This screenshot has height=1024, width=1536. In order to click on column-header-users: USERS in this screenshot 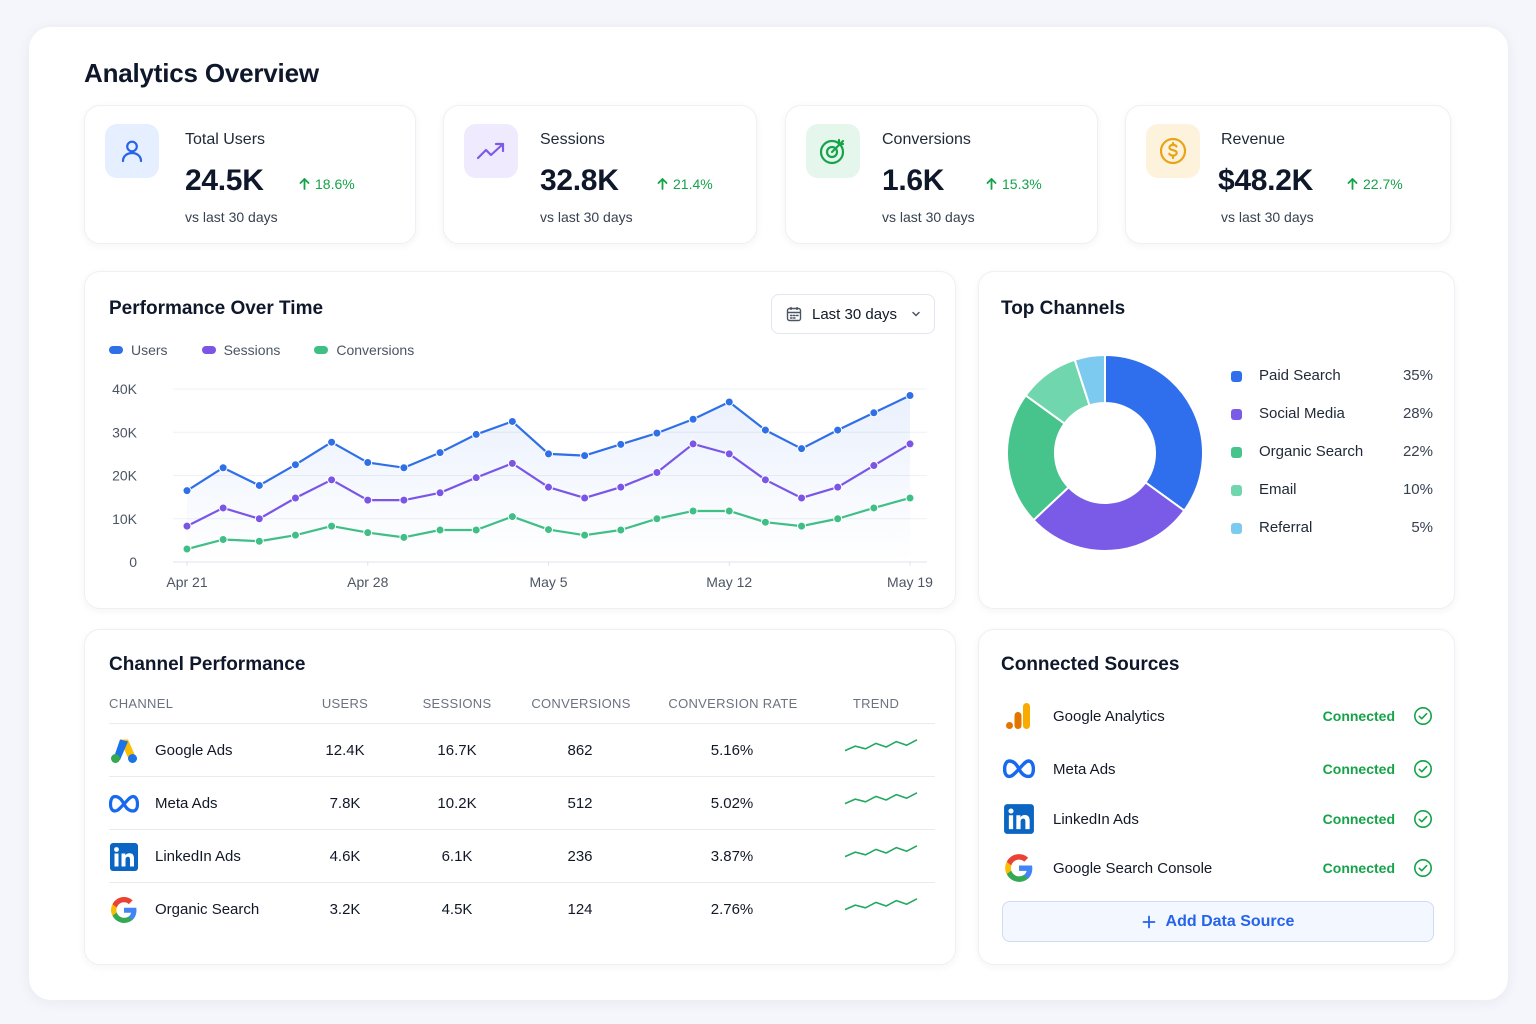, I will do `click(345, 703)`.